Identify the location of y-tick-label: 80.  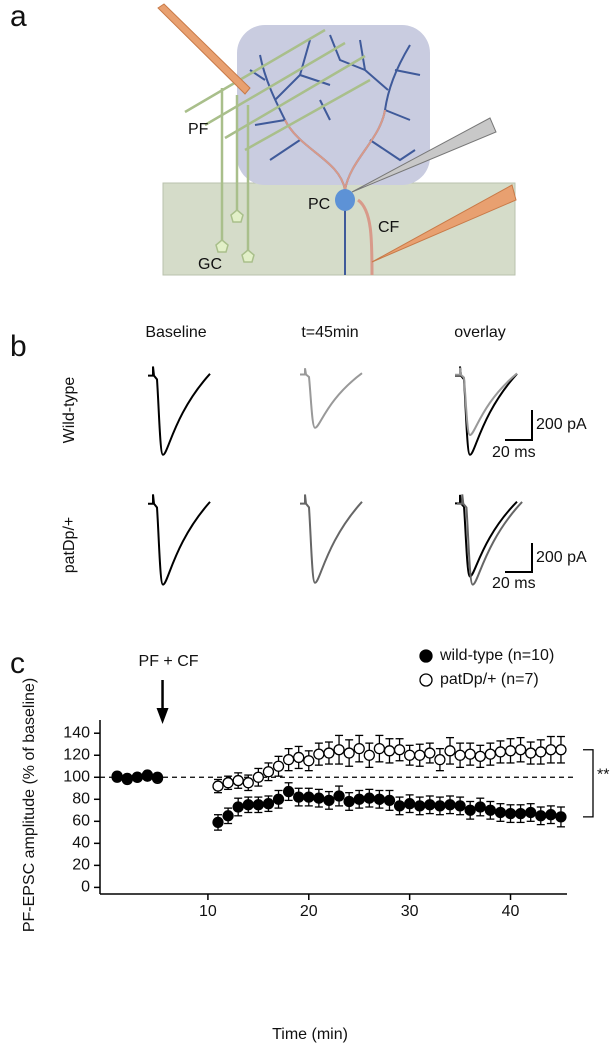
(81, 799).